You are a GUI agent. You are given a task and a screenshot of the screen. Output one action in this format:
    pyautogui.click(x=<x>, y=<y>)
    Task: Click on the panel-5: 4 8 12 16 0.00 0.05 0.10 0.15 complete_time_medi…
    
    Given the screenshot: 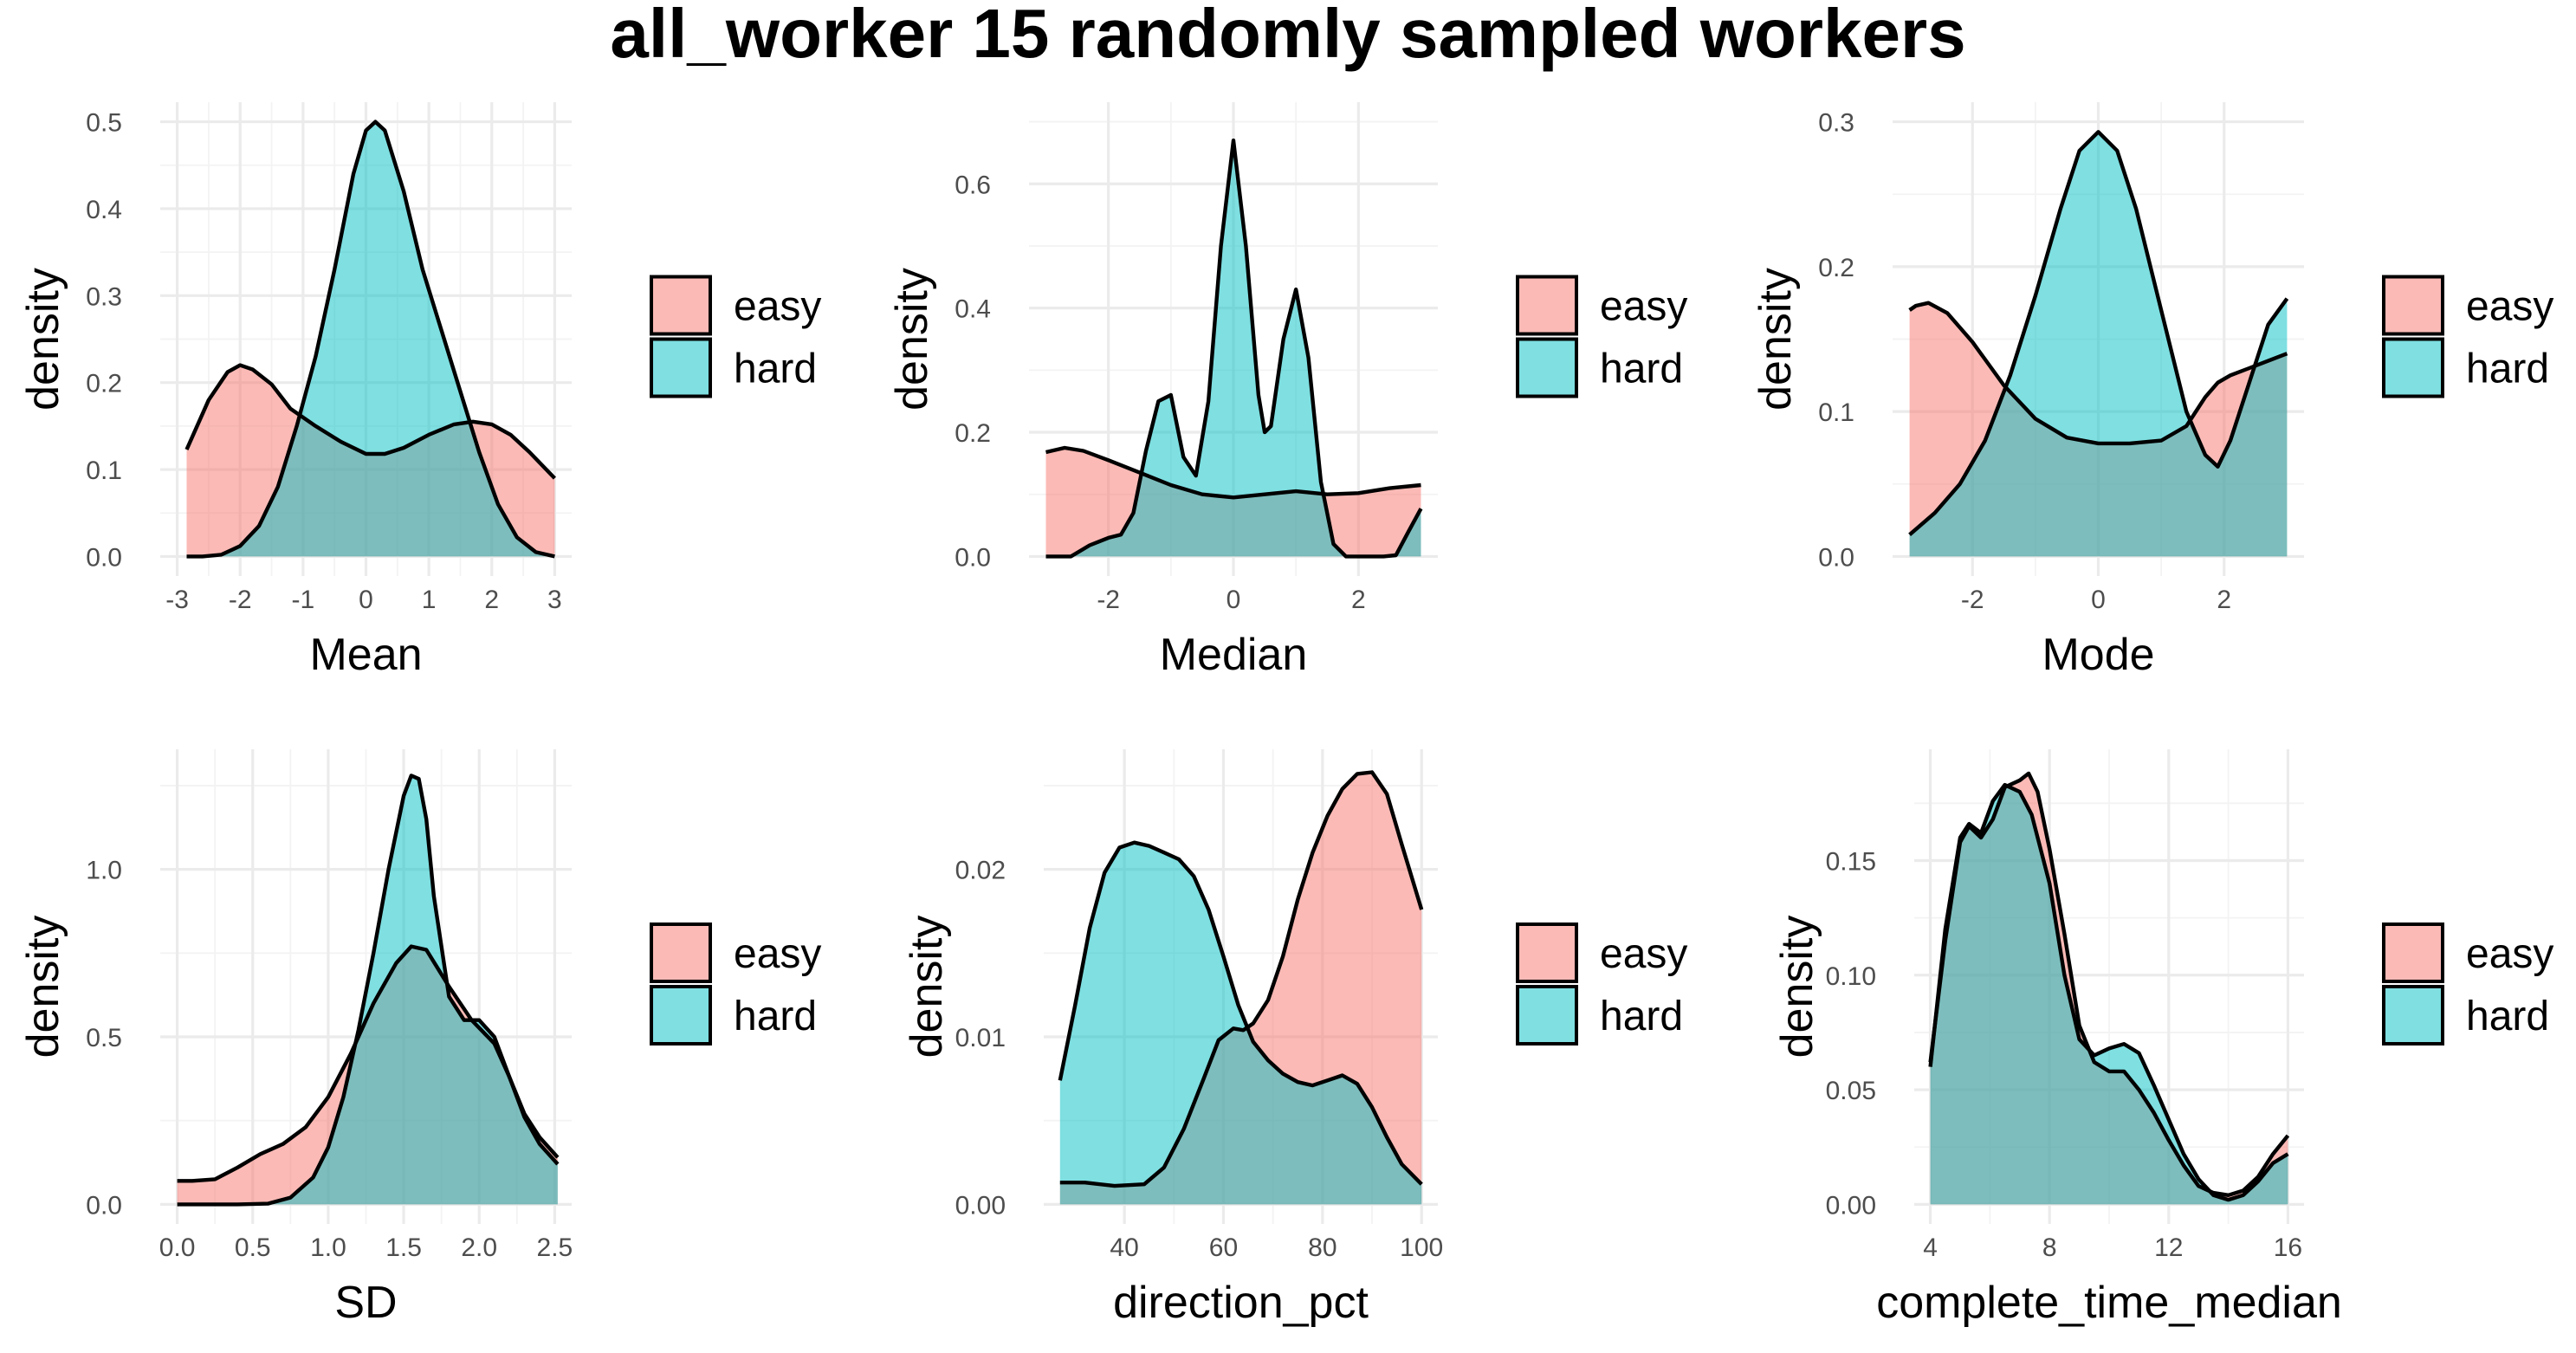 What is the action you would take?
    pyautogui.click(x=2162, y=1038)
    